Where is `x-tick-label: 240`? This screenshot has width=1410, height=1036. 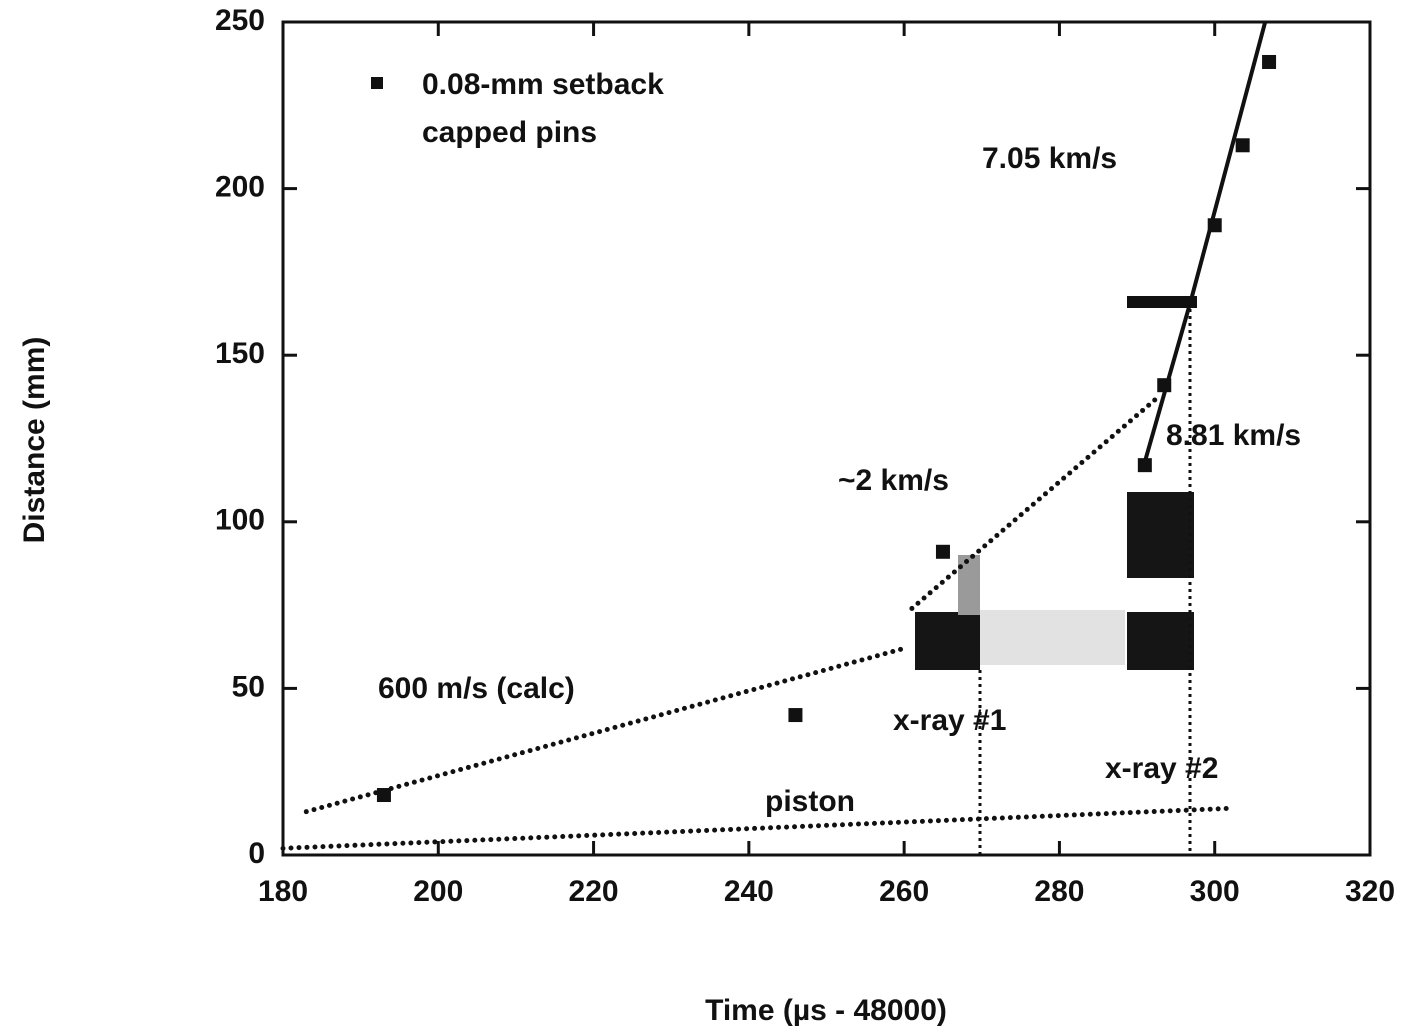 x-tick-label: 240 is located at coordinates (749, 891).